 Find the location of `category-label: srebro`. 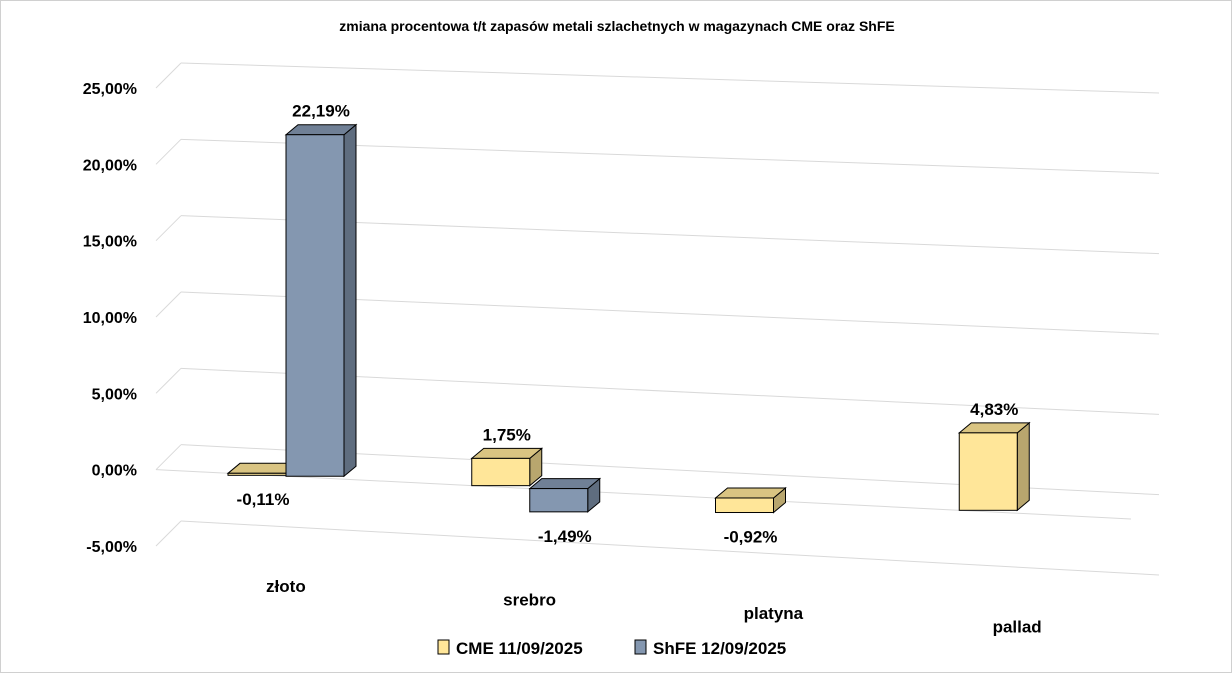

category-label: srebro is located at coordinates (529, 600).